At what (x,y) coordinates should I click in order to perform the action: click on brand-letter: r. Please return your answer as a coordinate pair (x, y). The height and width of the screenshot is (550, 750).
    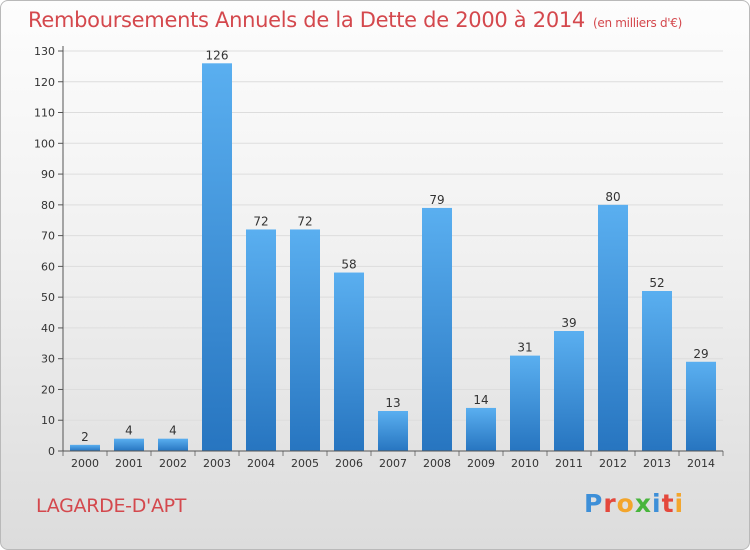
    Looking at the image, I should click on (610, 503).